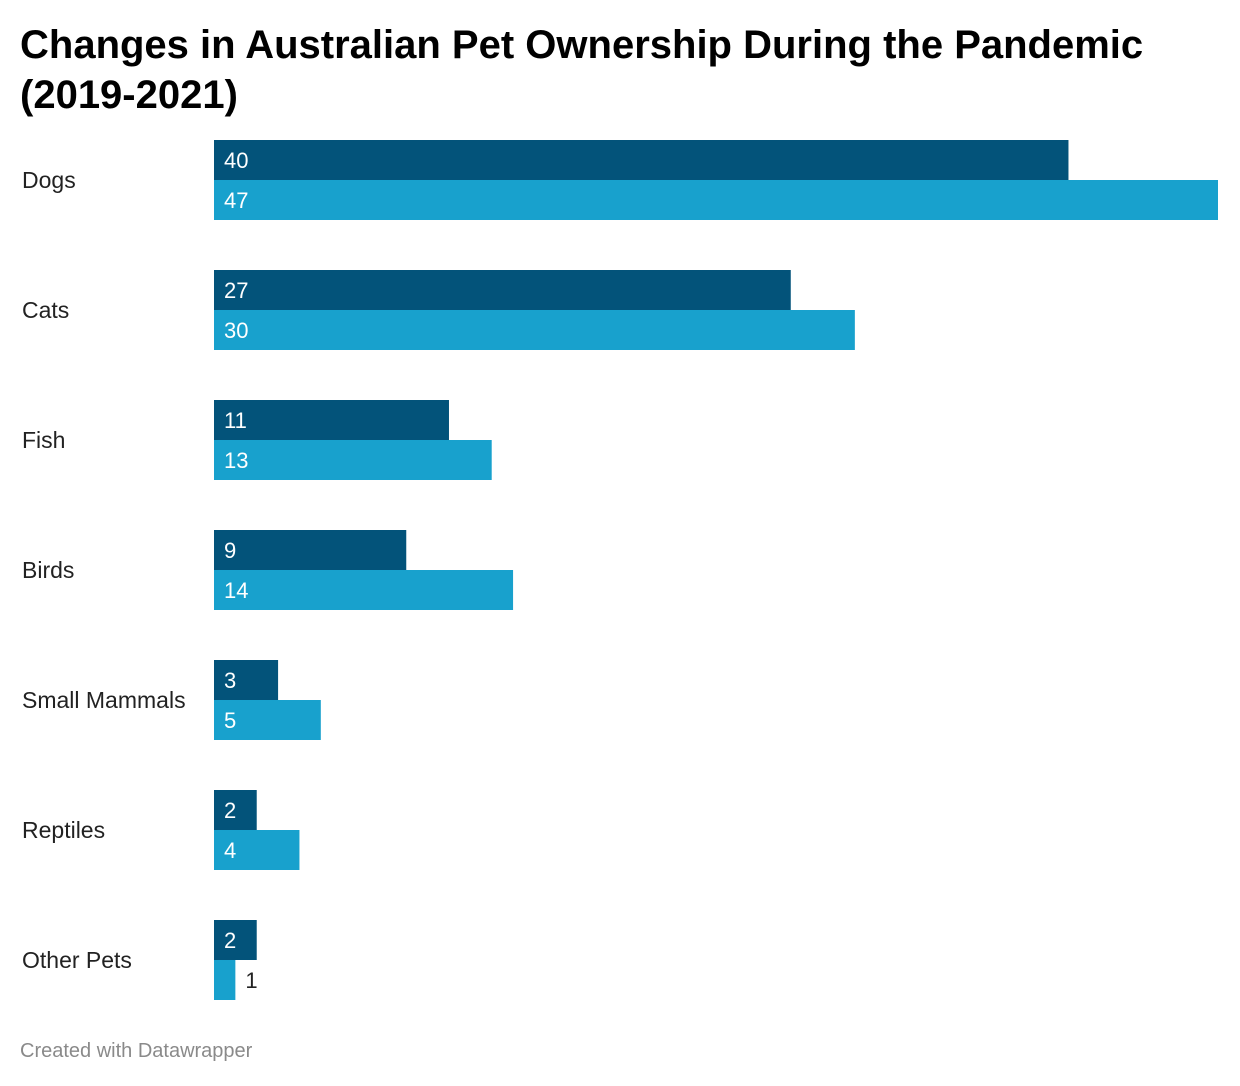 The width and height of the screenshot is (1240, 1086). I want to click on value-label: 13, so click(236, 460).